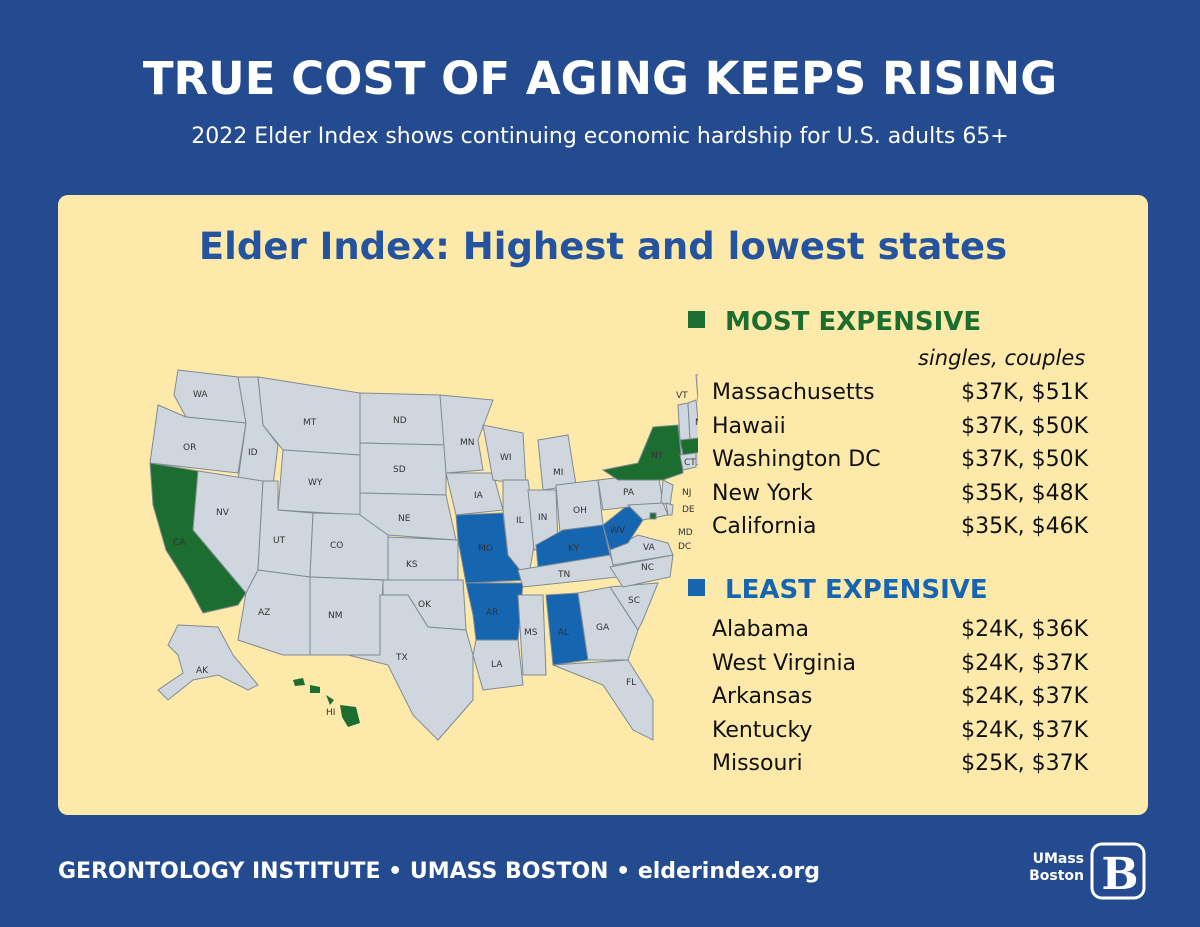 This screenshot has height=927, width=1200. What do you see at coordinates (898, 630) in the screenshot?
I see `list-item: Alabama $24K, $36K` at bounding box center [898, 630].